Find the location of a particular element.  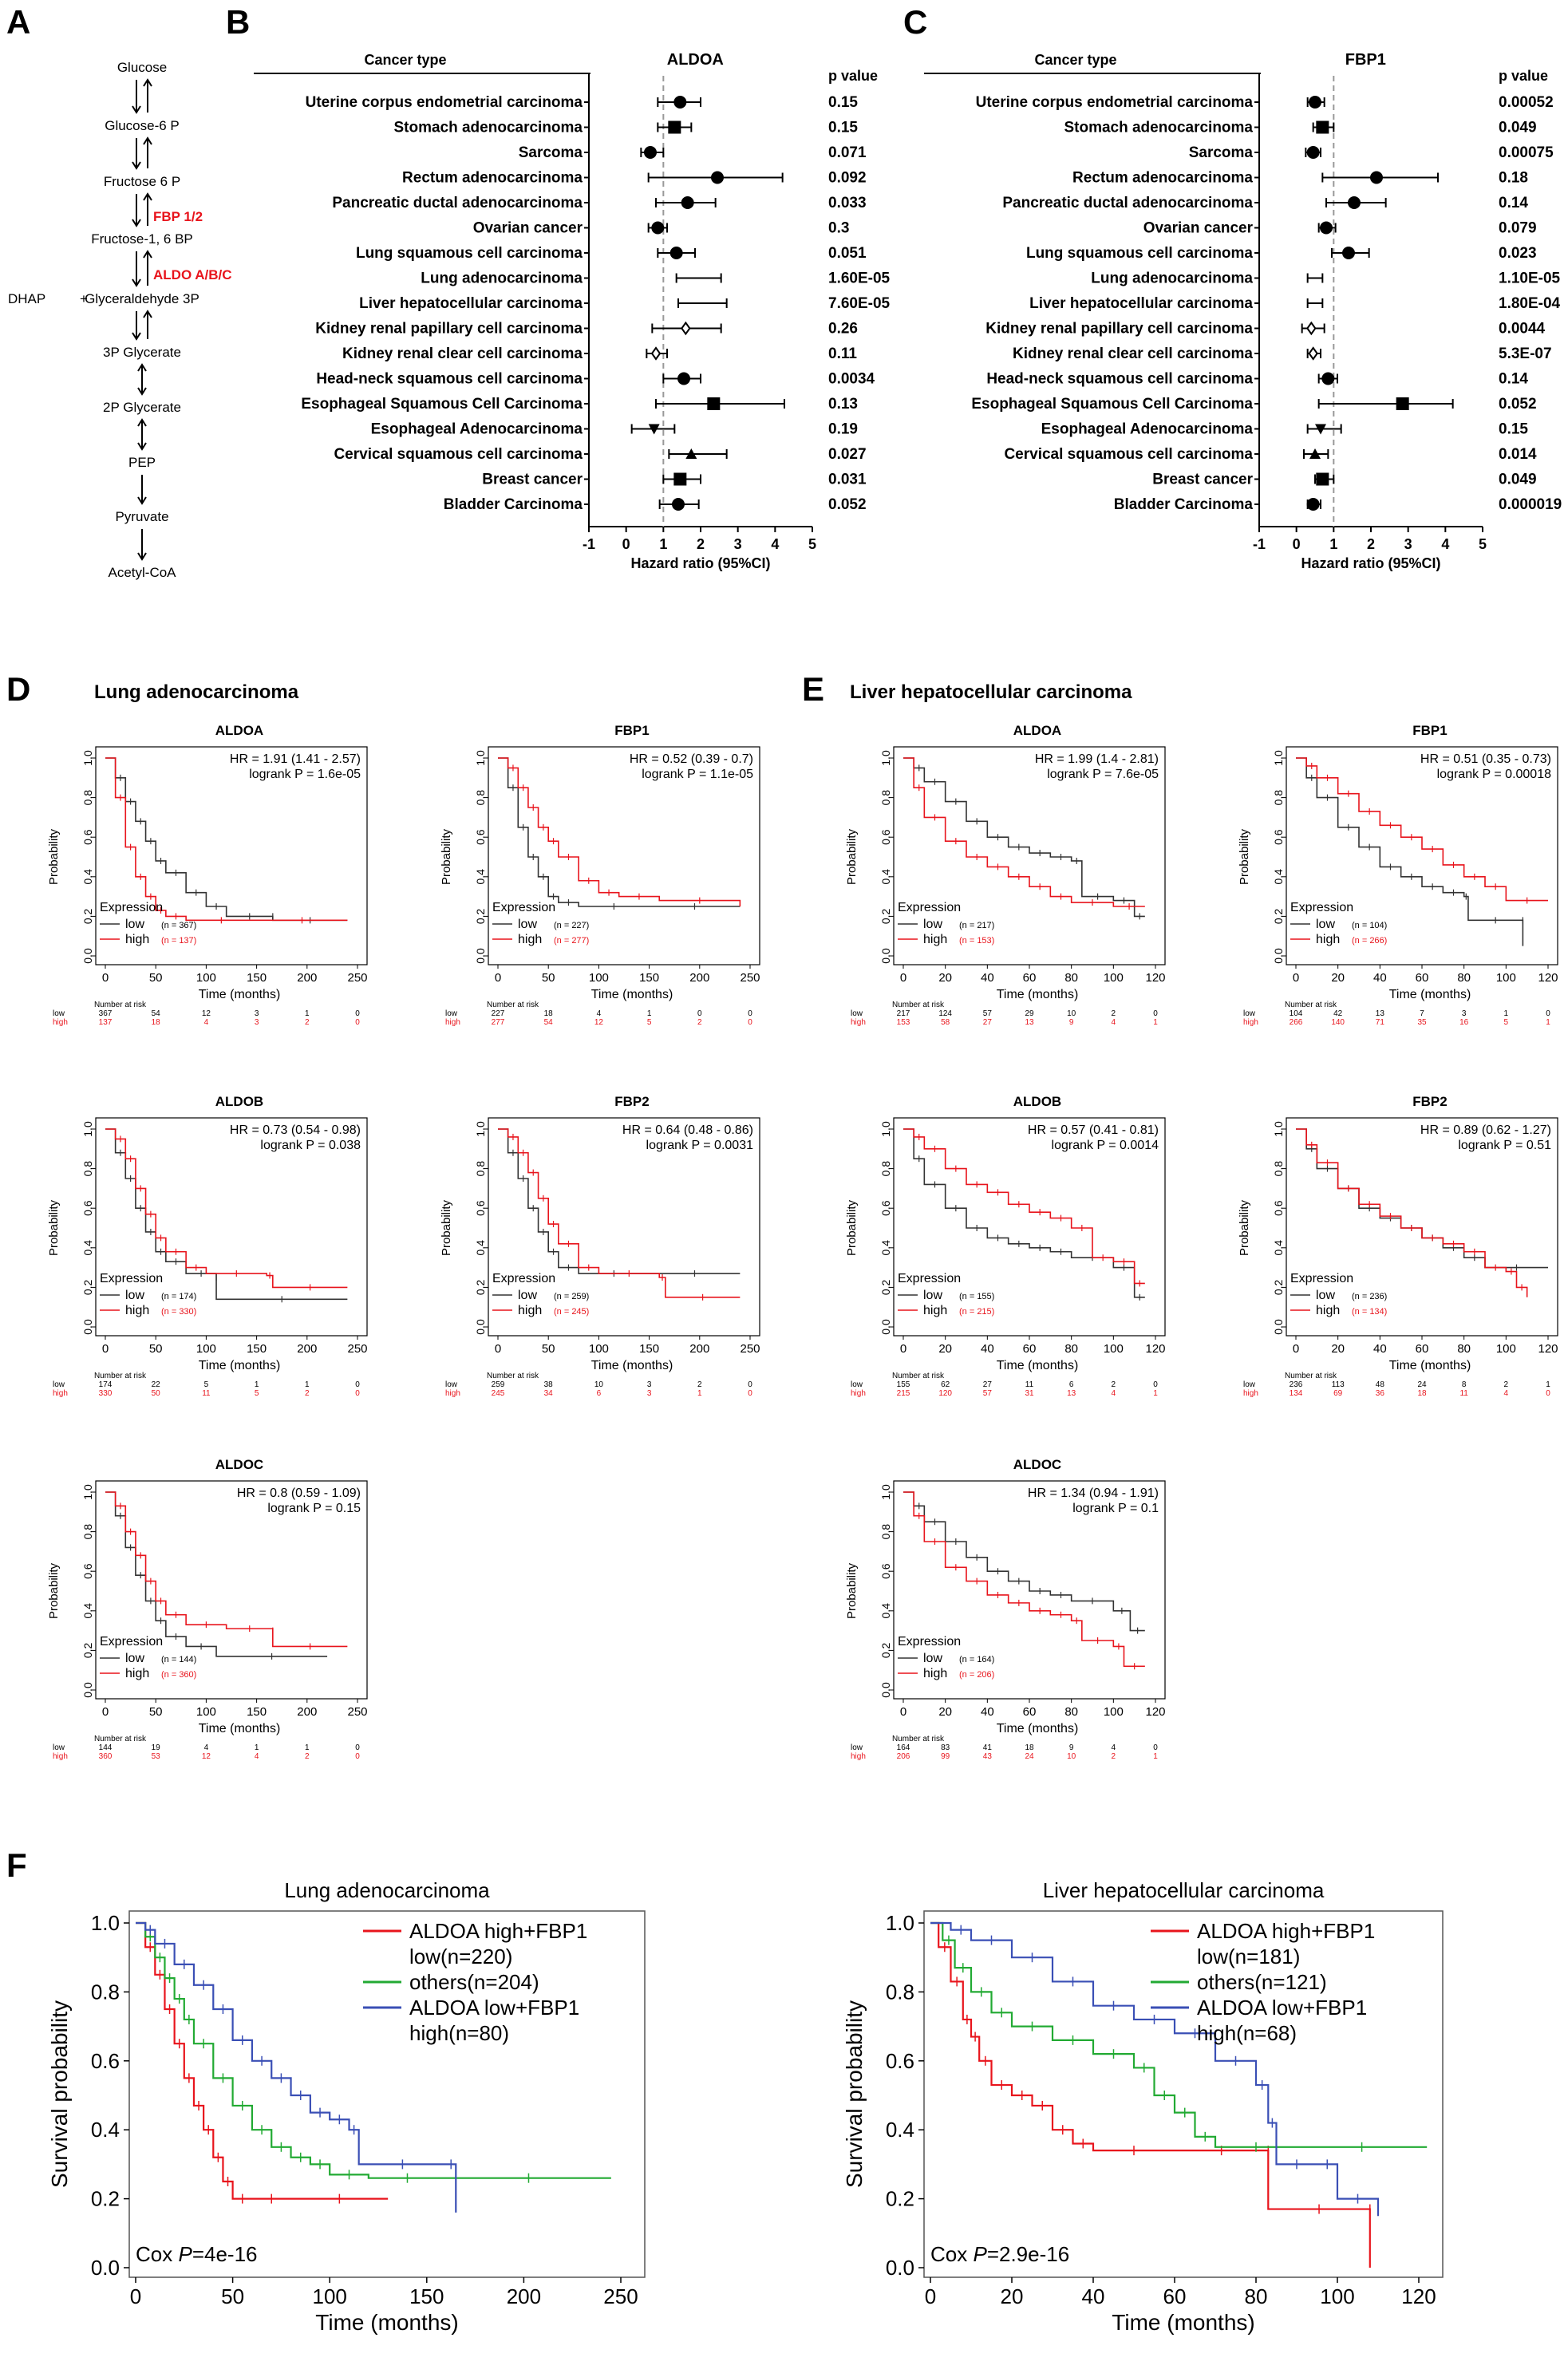

pathway-arrow-forward-head is located at coordinates (136, 223).